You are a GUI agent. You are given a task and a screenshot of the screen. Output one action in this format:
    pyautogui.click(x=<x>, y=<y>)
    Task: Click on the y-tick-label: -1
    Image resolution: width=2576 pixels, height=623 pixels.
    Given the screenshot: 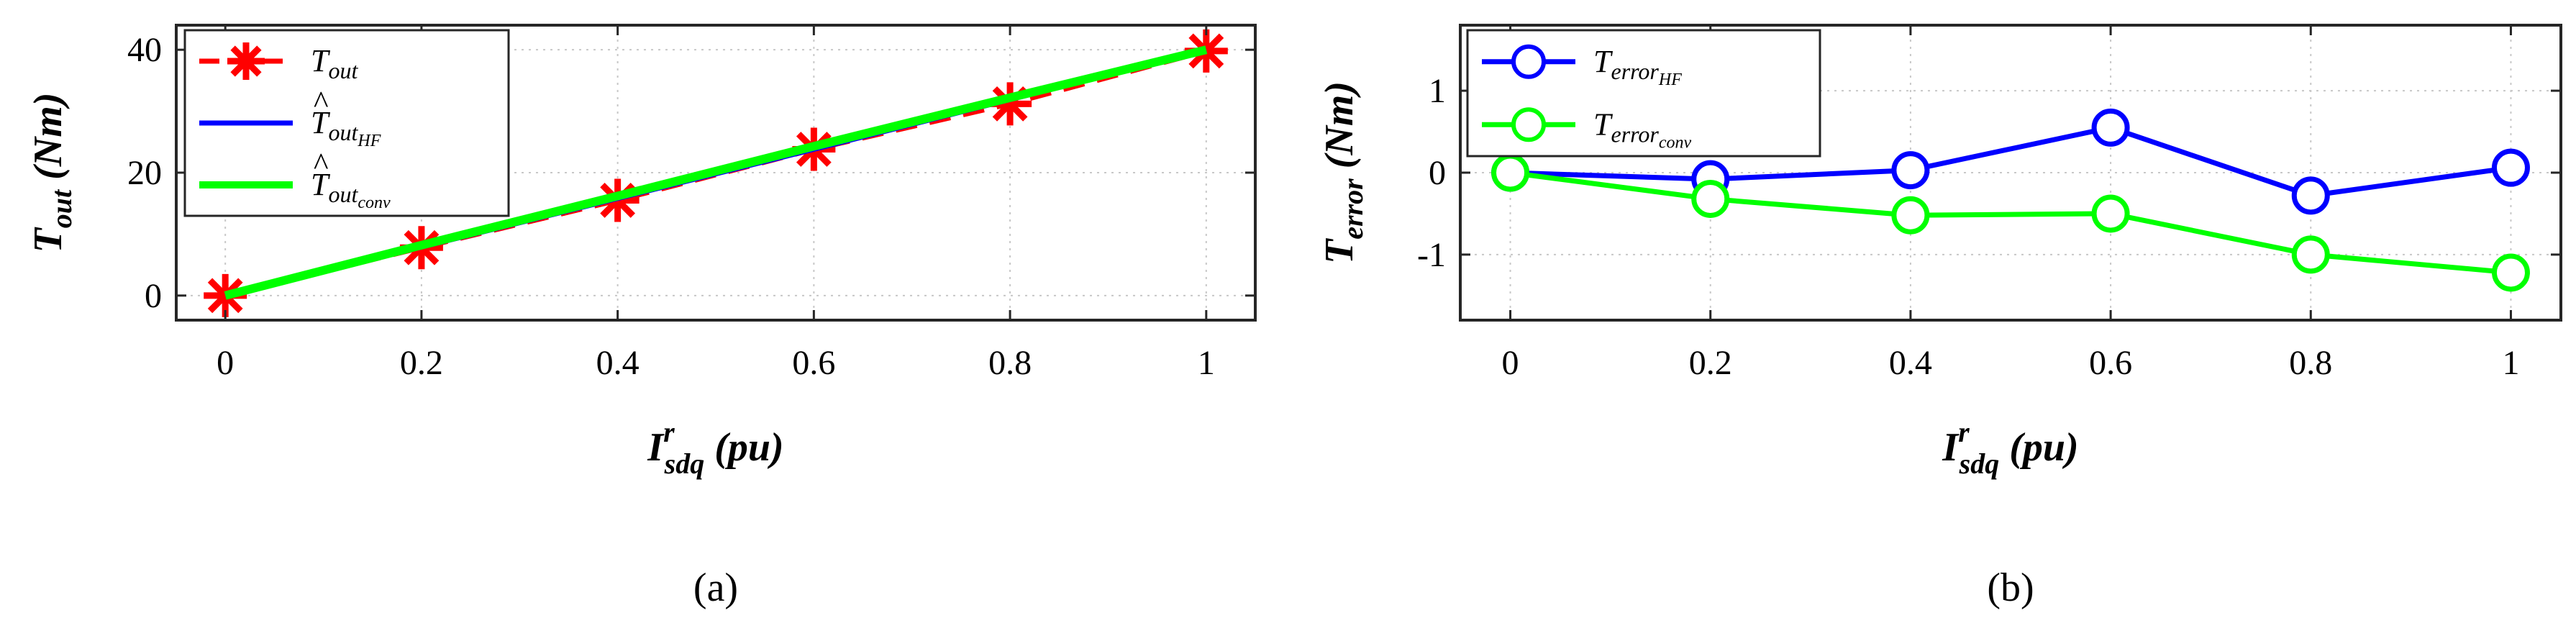 What is the action you would take?
    pyautogui.click(x=1431, y=255)
    